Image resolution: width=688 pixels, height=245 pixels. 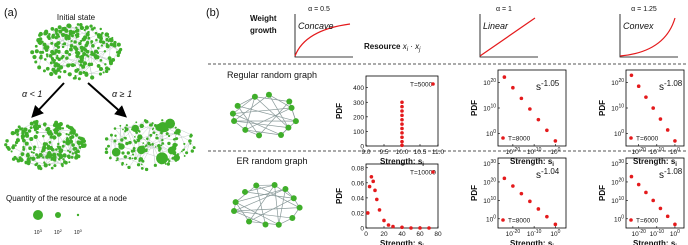 What do you see at coordinates (316, 26) in the screenshot?
I see `growth-kind: Concave` at bounding box center [316, 26].